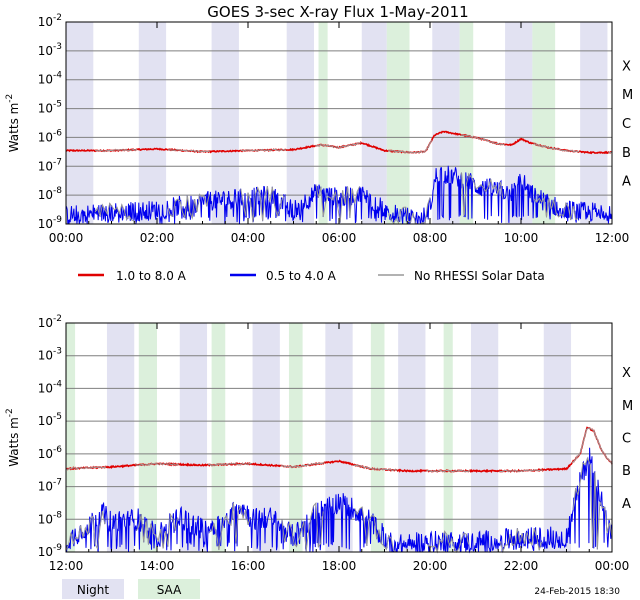  What do you see at coordinates (248, 566) in the screenshot?
I see `x-tick-label: 16:00` at bounding box center [248, 566].